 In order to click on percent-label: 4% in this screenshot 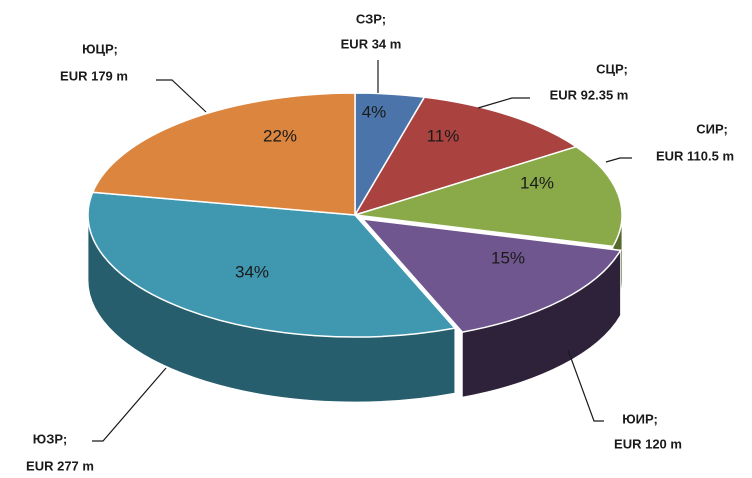, I will do `click(374, 111)`.